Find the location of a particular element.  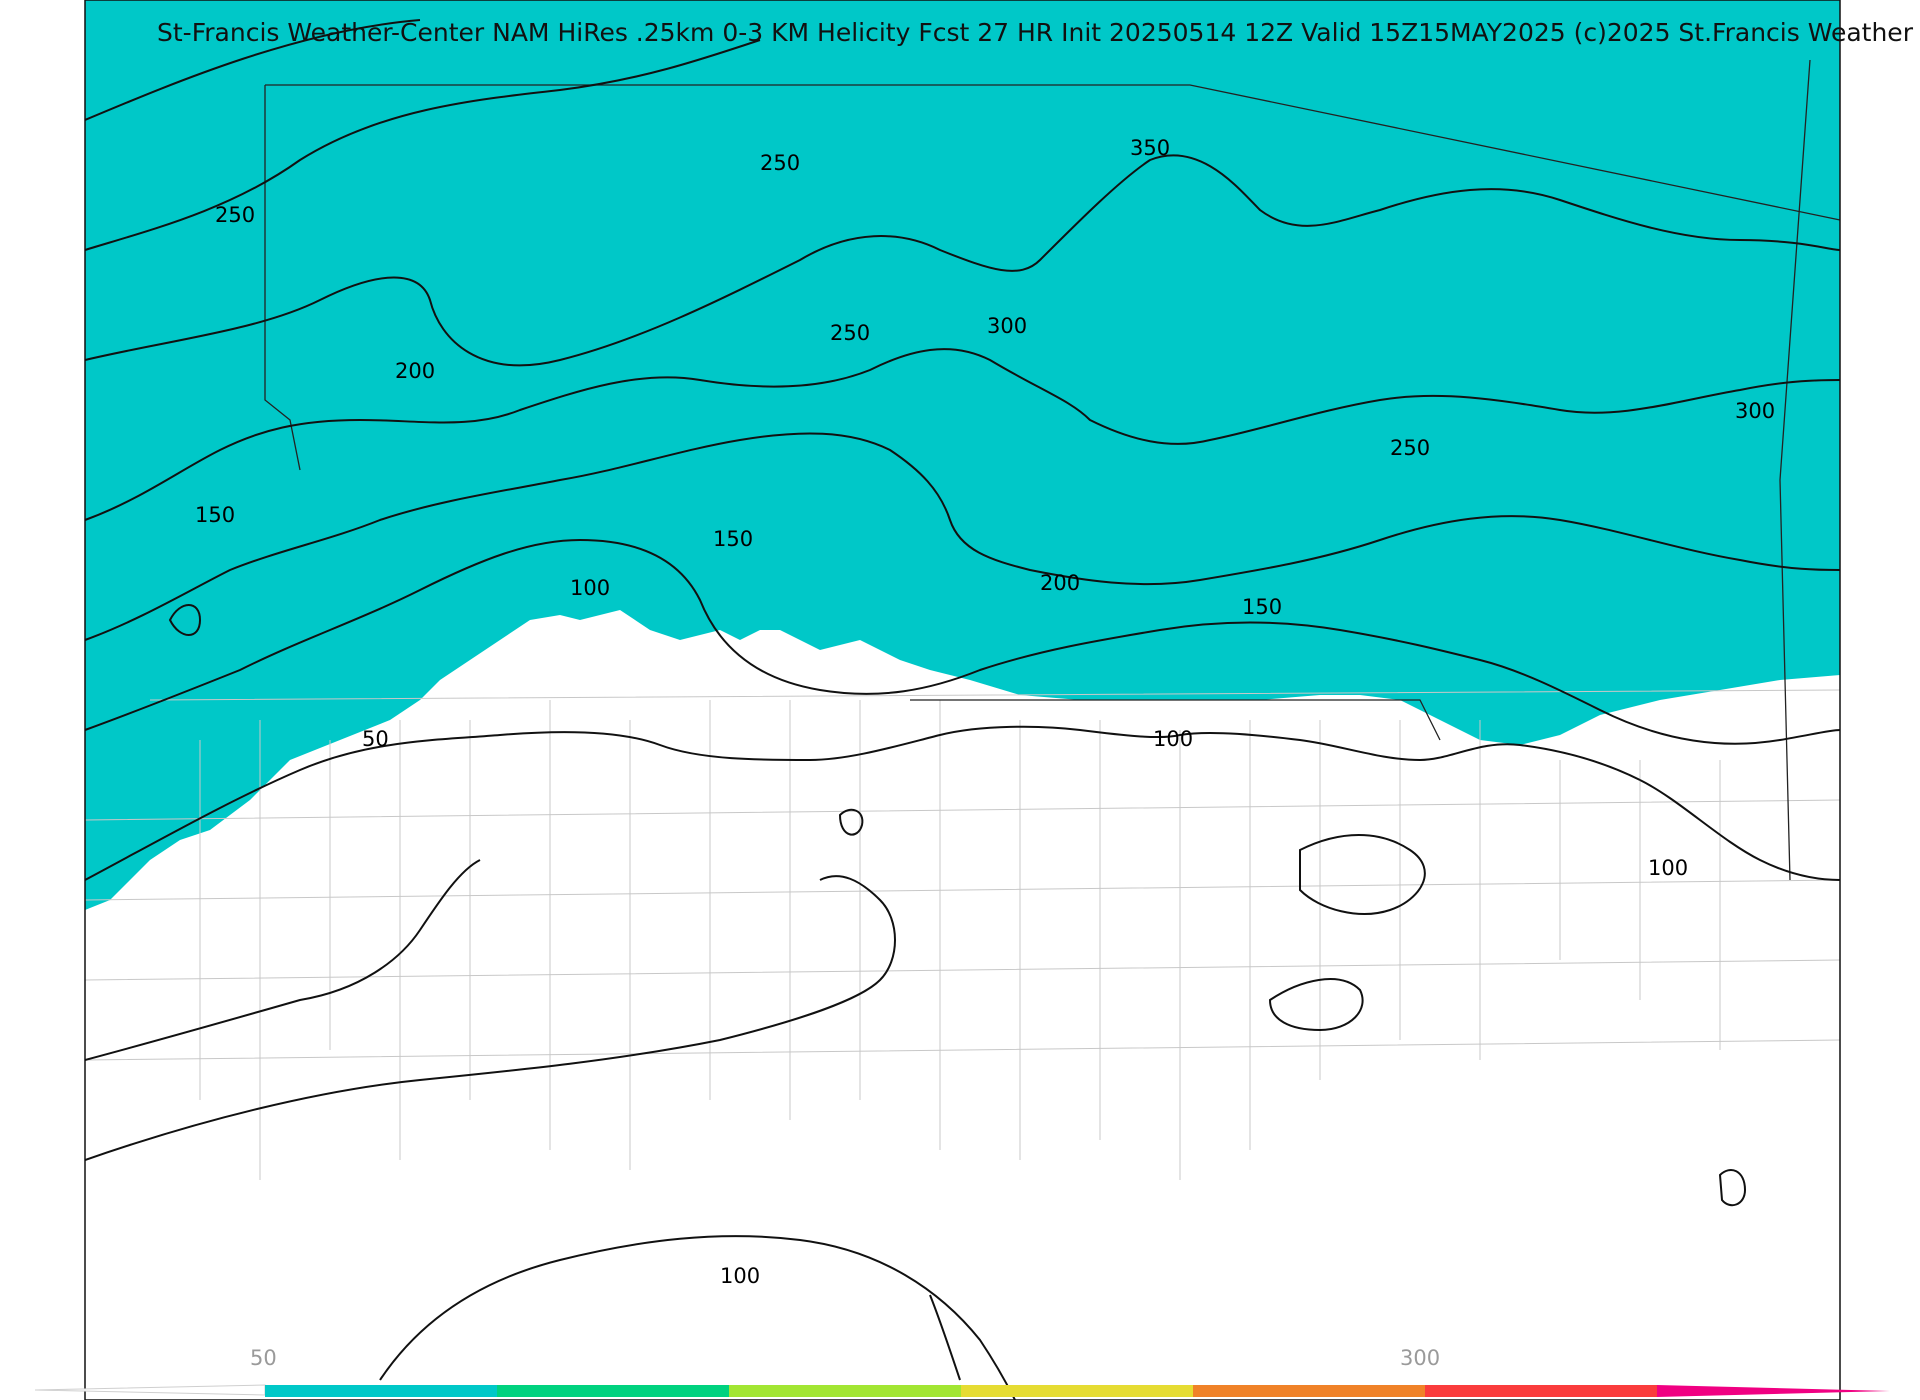

colorbar-high-extension is located at coordinates (1773, 1391).